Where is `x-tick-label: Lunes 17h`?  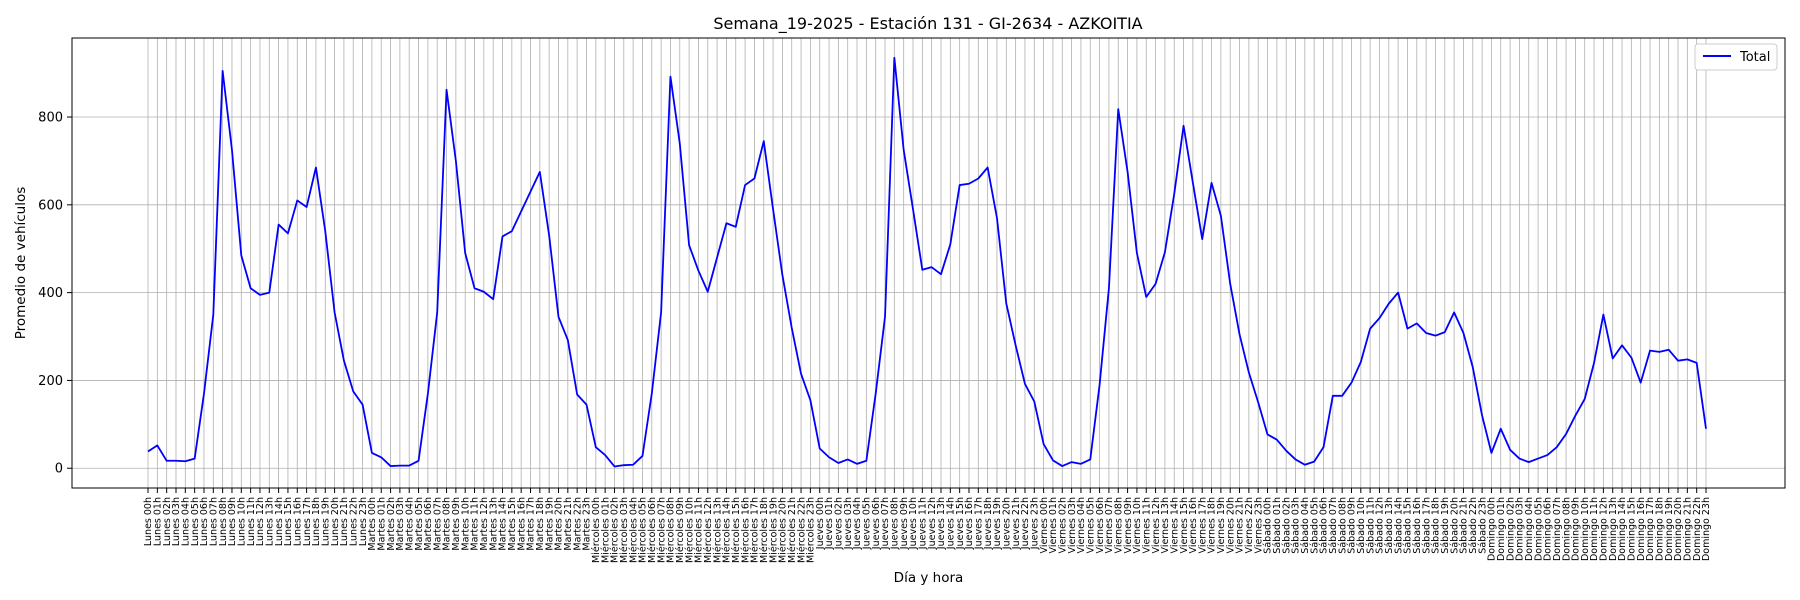
x-tick-label: Lunes 17h is located at coordinates (307, 521).